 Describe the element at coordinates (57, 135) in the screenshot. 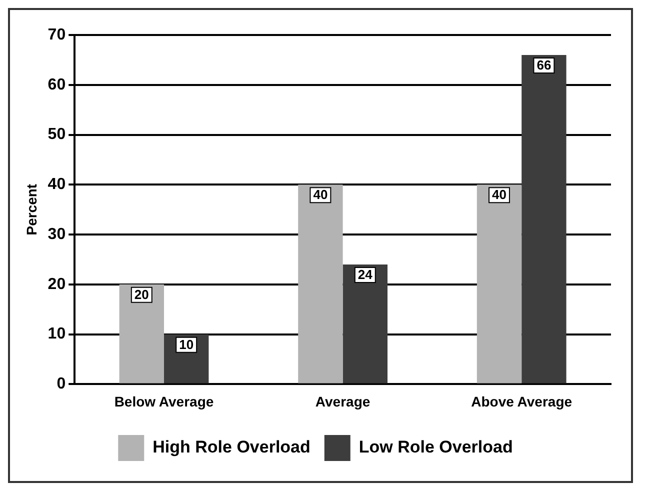

I see `y-tick-label: 50` at that location.